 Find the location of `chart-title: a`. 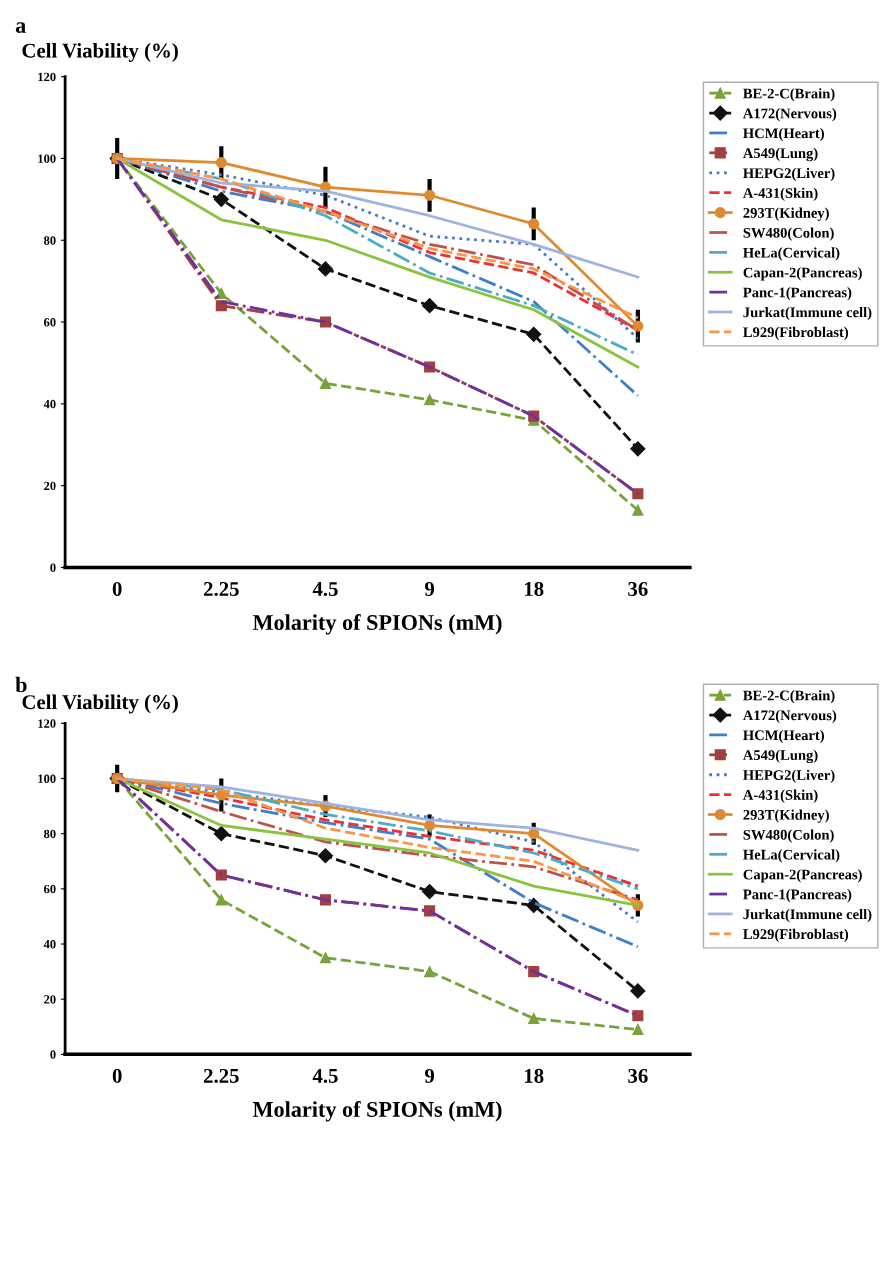

chart-title: a is located at coordinates (20, 27).